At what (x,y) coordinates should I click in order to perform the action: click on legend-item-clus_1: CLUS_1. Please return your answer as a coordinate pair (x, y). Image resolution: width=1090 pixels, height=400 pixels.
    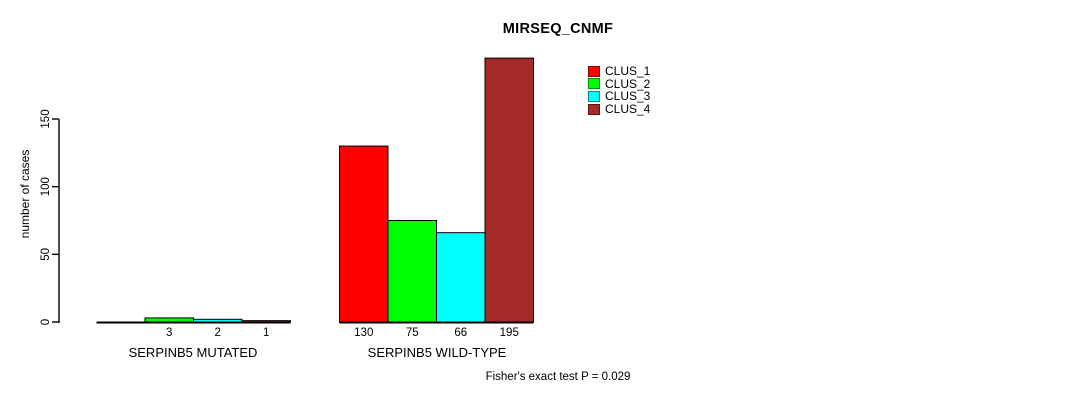
    Looking at the image, I should click on (619, 71).